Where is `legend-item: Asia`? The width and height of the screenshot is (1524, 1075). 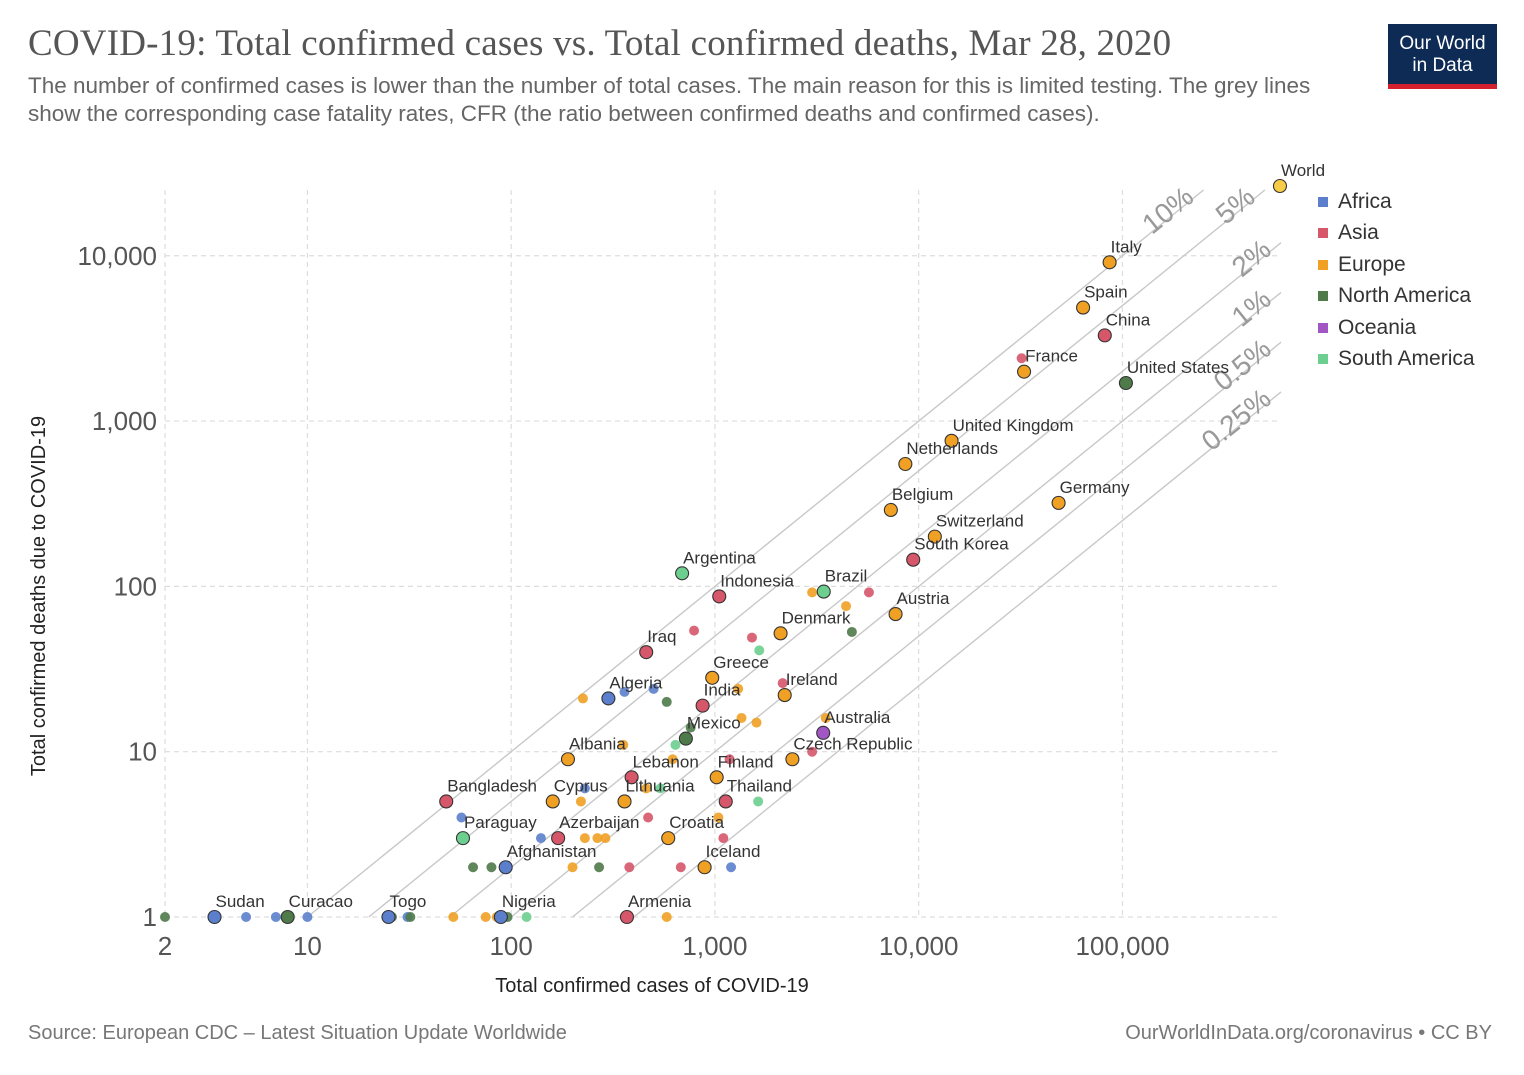 legend-item: Asia is located at coordinates (1396, 234).